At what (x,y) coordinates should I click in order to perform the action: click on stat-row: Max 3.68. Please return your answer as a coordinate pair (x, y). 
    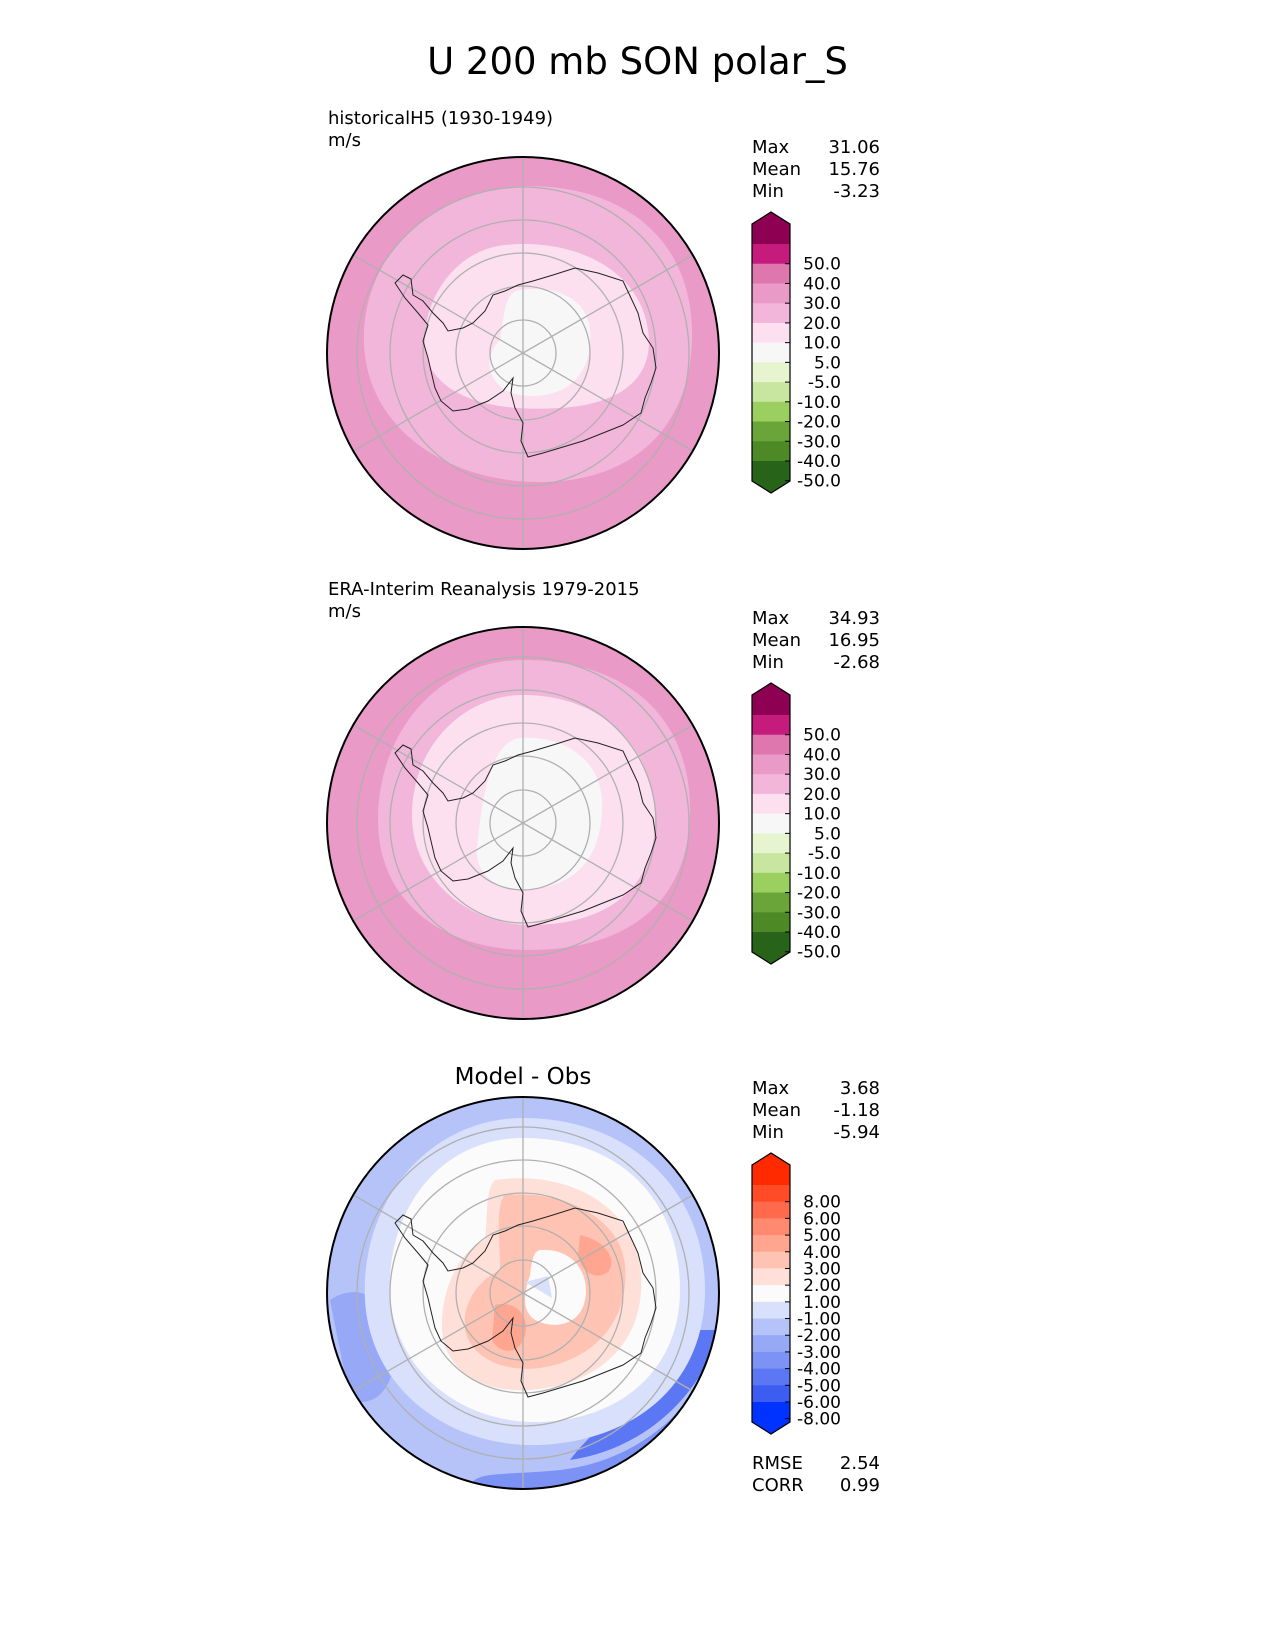
    Looking at the image, I should click on (816, 1089).